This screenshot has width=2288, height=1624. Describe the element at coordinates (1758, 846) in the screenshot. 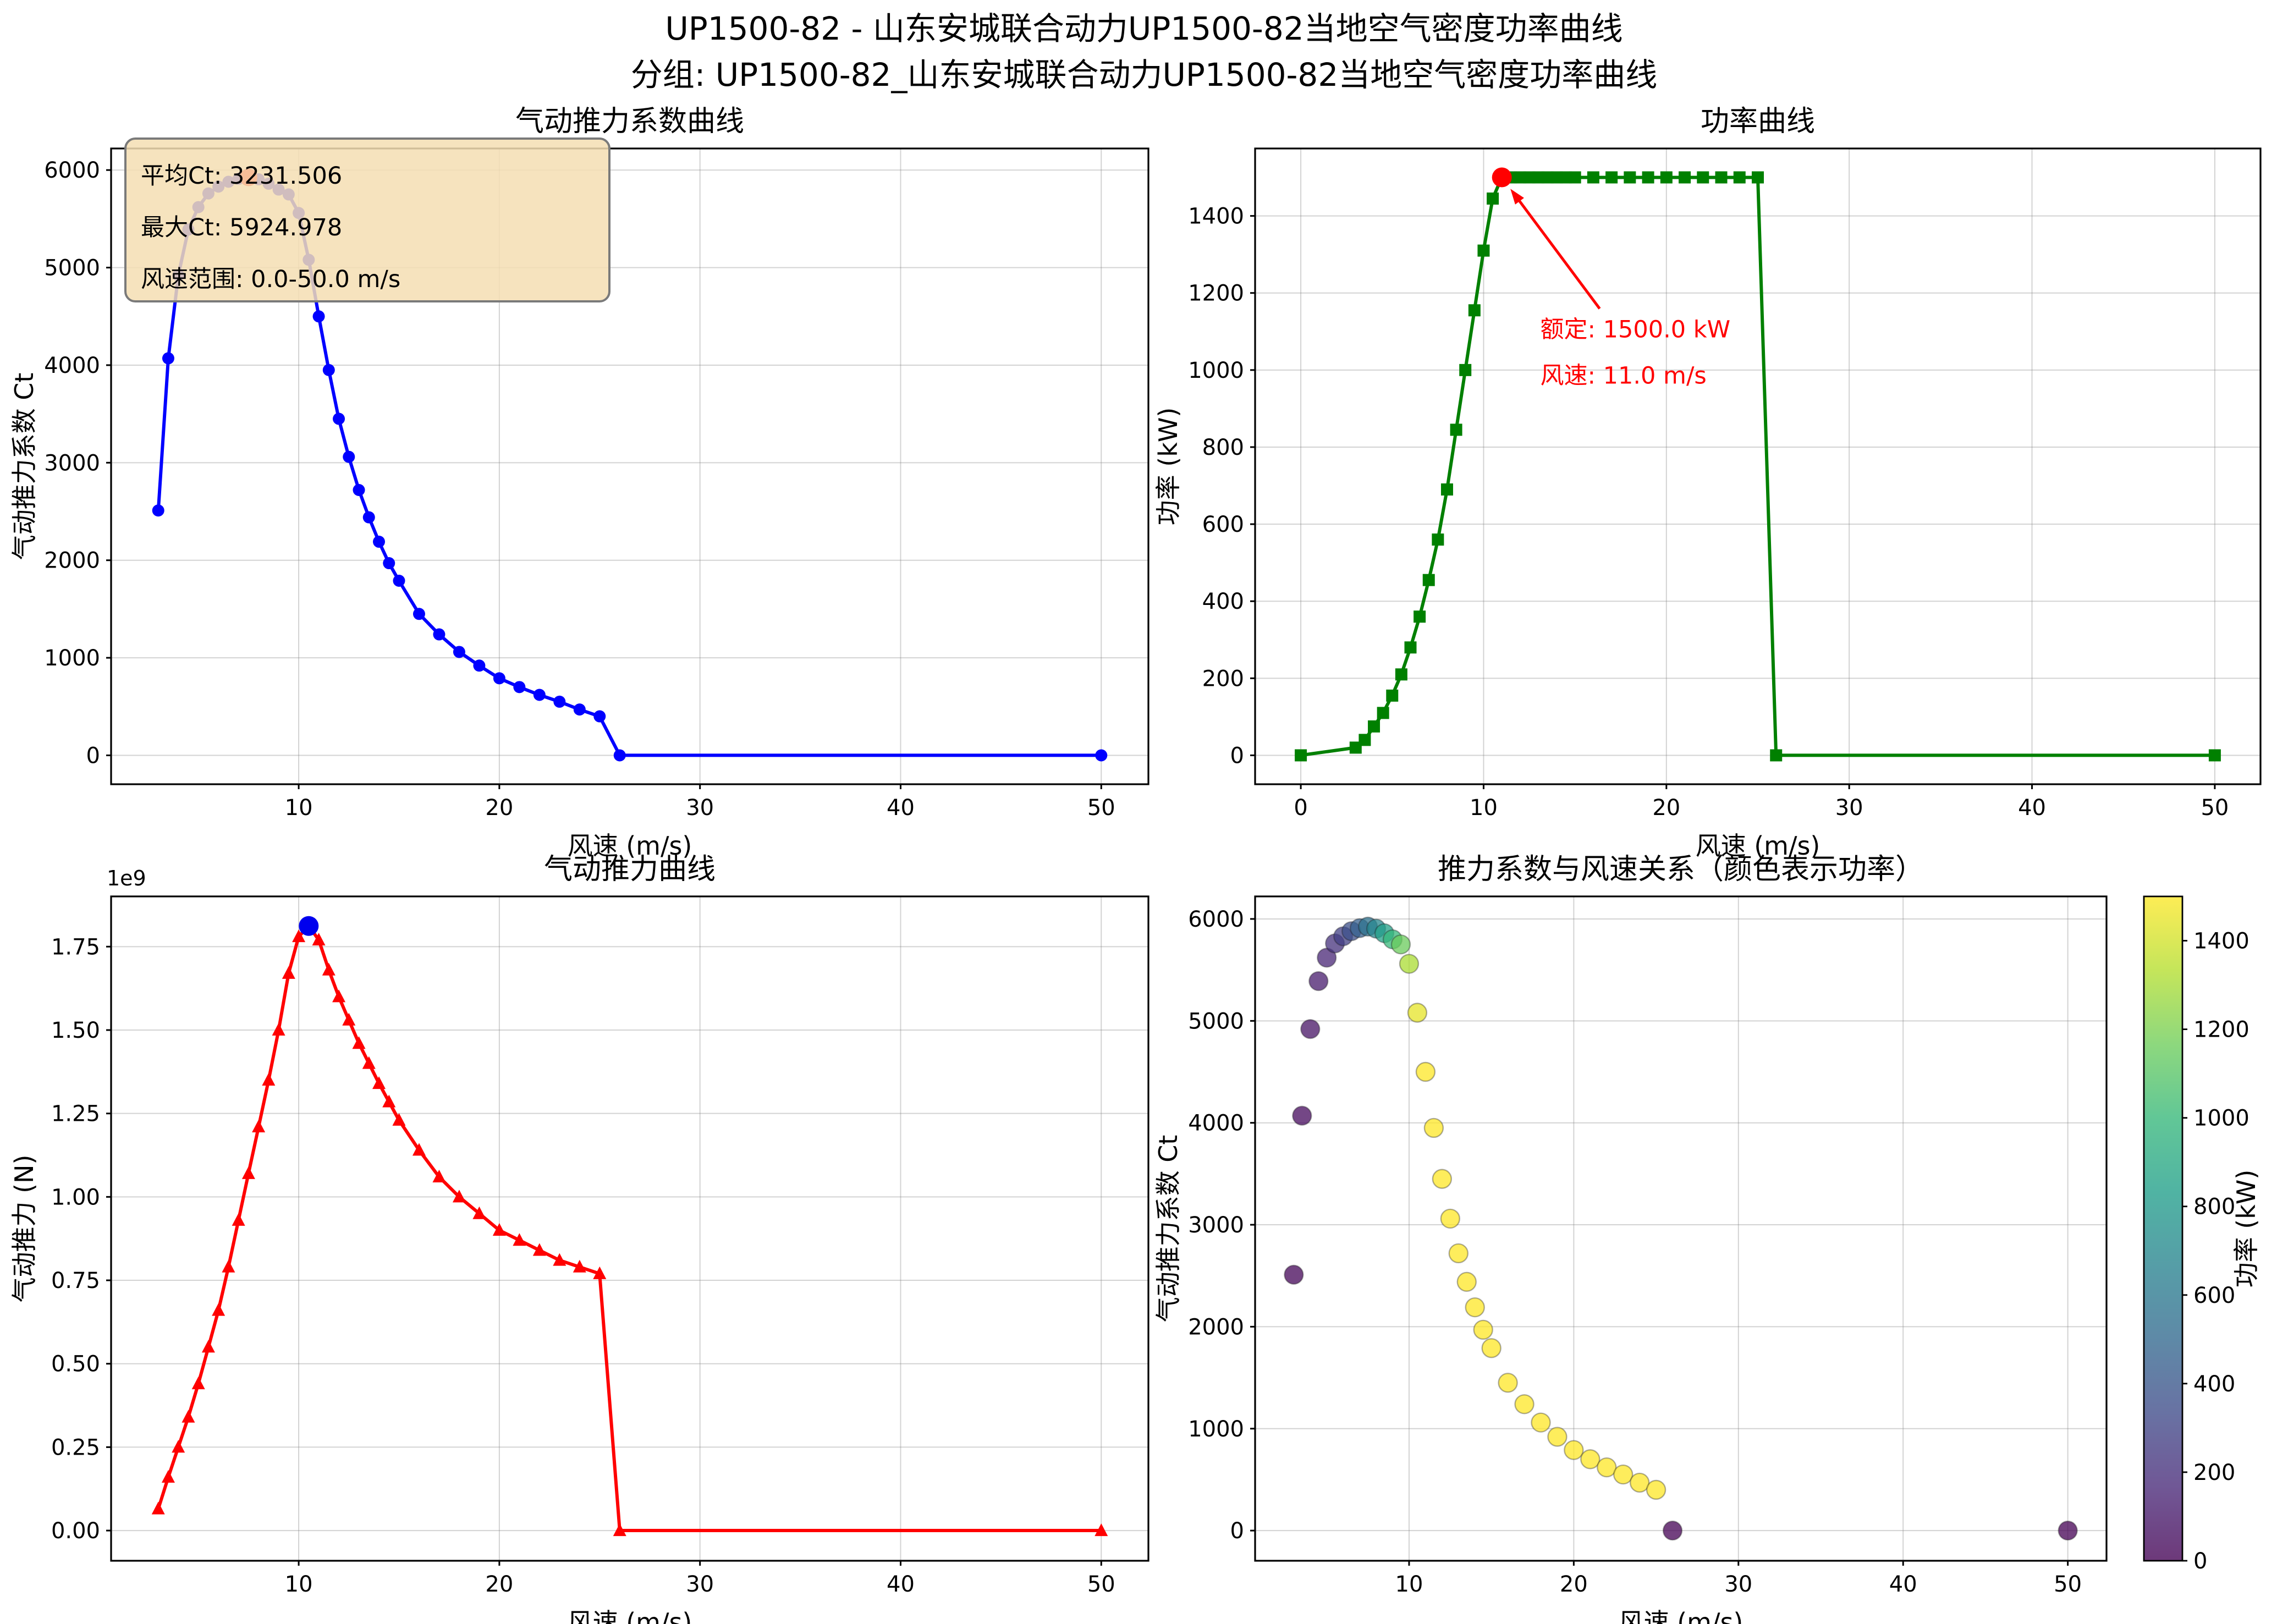

I see `power_curve-x-axis-label: 风速 (m/s)` at that location.